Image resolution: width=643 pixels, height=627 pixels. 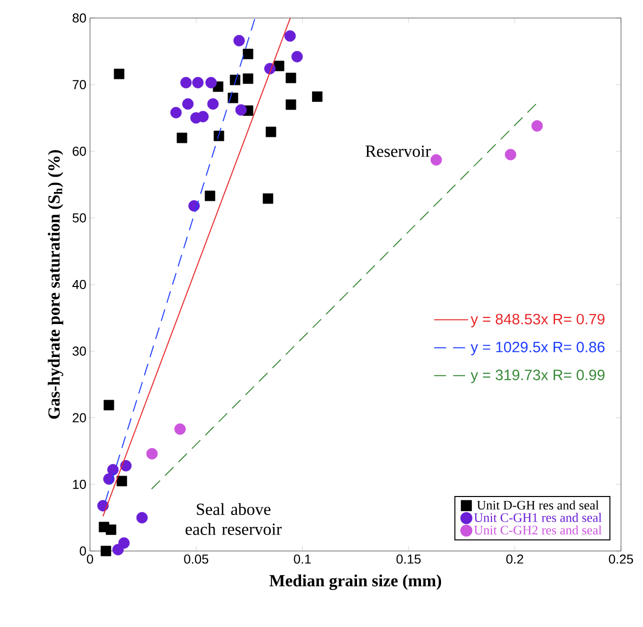 What do you see at coordinates (398, 151) in the screenshot?
I see `annotation: Reservoir` at bounding box center [398, 151].